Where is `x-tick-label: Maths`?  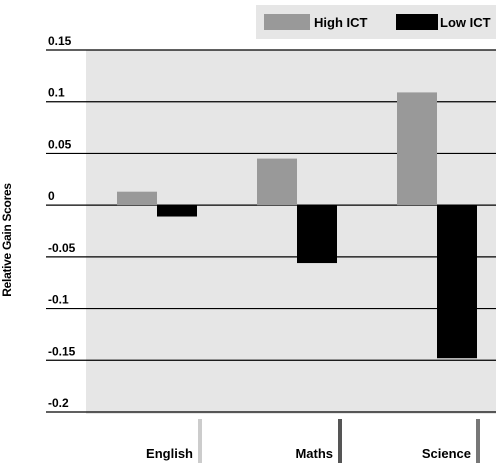 x-tick-label: Maths is located at coordinates (314, 453).